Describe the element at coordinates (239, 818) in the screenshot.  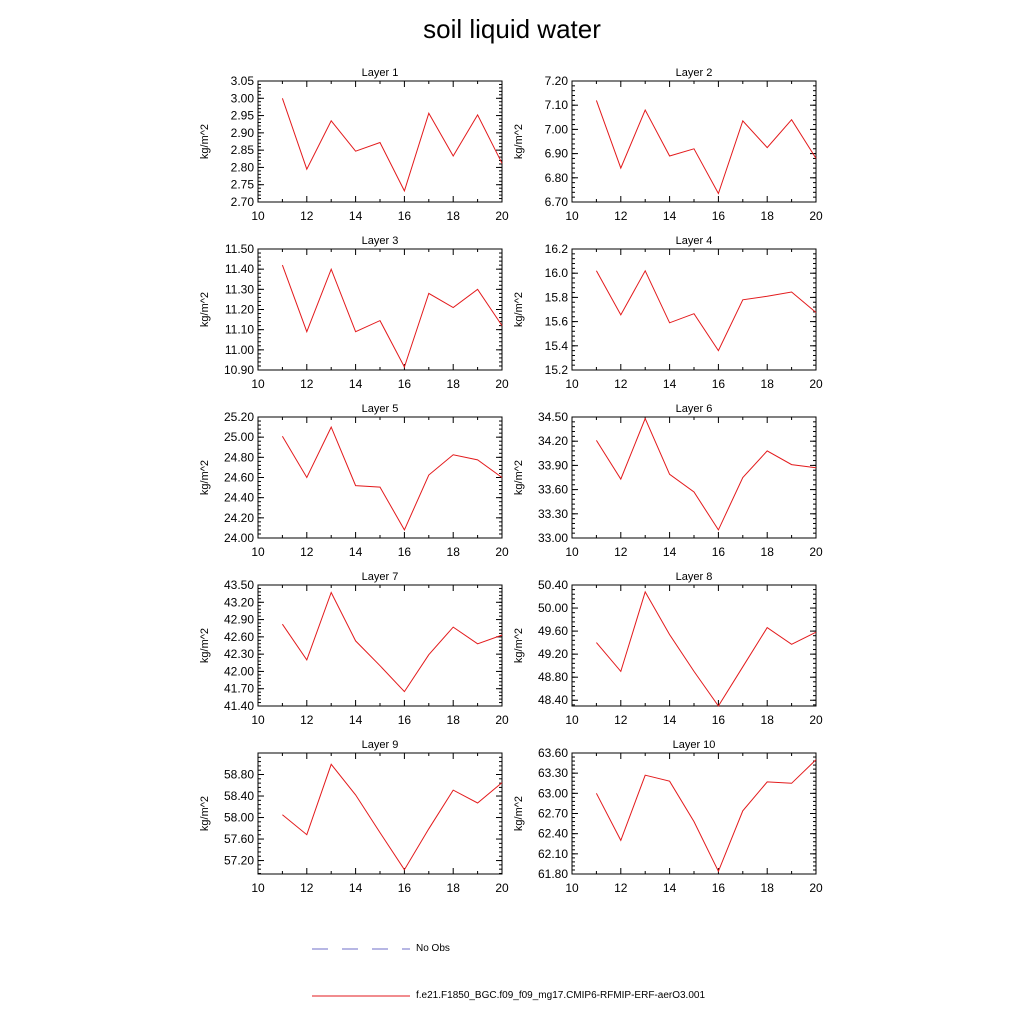
I see `panel-9-ytick-label: 58.00` at that location.